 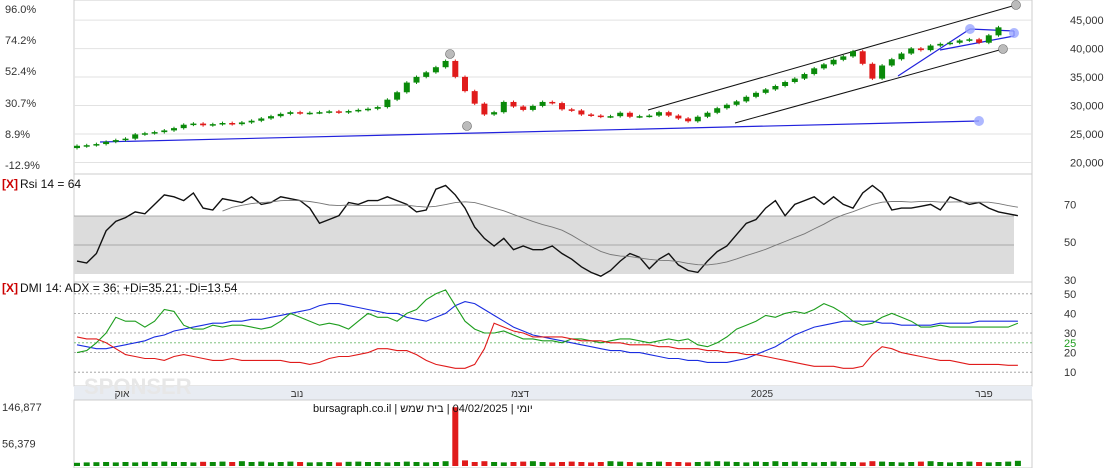 What do you see at coordinates (547, 345) in the screenshot?
I see `dmi-line-di` at bounding box center [547, 345].